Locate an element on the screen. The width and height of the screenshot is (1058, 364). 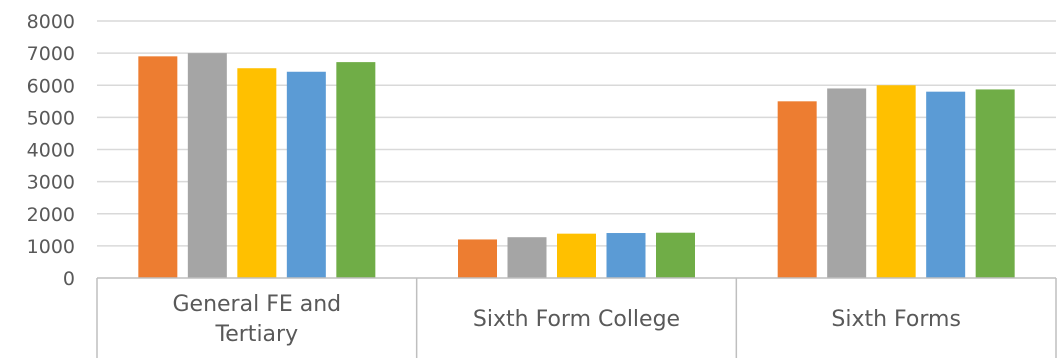
y-tick-label: 3000 is located at coordinates (51, 183).